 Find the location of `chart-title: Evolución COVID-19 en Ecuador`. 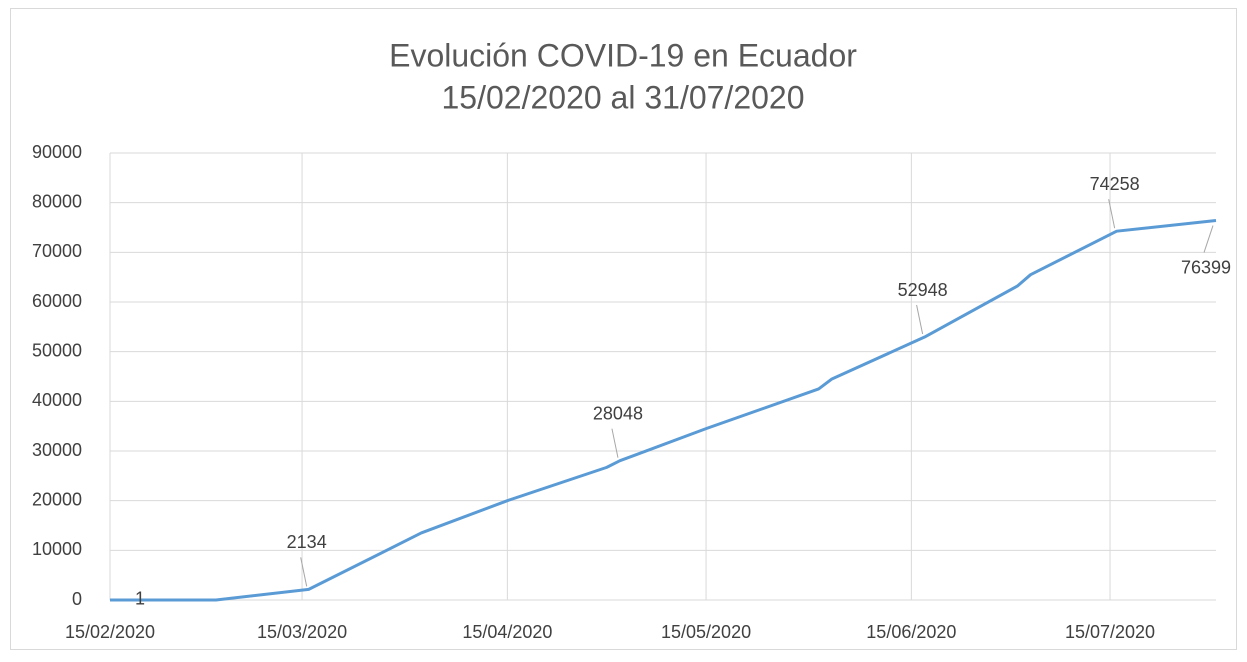

chart-title: Evolución COVID-19 en Ecuador is located at coordinates (623, 55).